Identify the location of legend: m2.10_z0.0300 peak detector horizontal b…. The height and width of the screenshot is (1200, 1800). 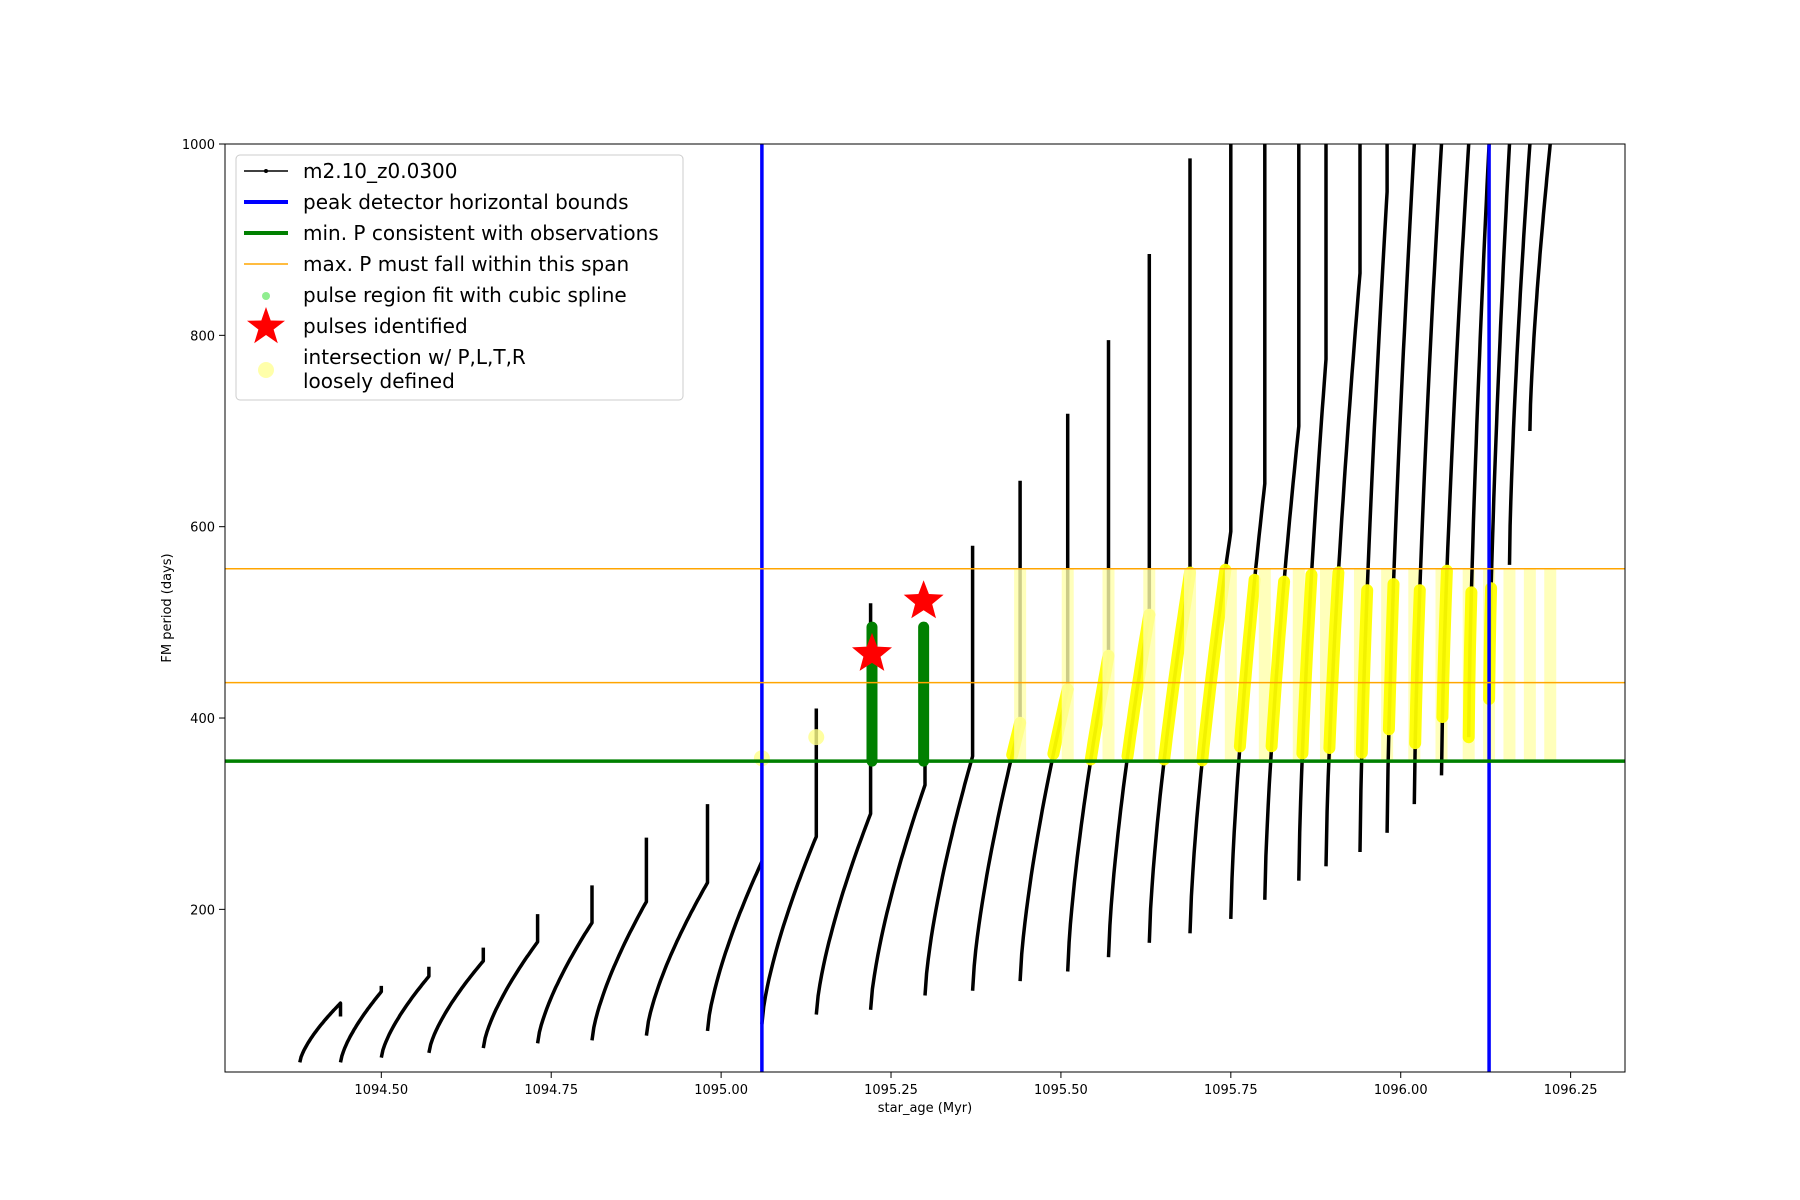
(459, 277).